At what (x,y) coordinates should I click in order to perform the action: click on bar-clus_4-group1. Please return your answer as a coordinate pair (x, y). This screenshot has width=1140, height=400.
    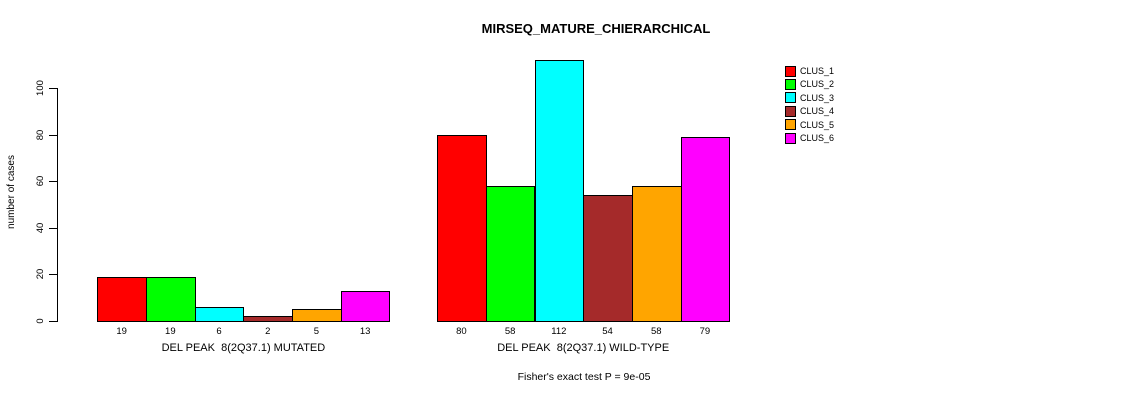
    Looking at the image, I should click on (608, 258).